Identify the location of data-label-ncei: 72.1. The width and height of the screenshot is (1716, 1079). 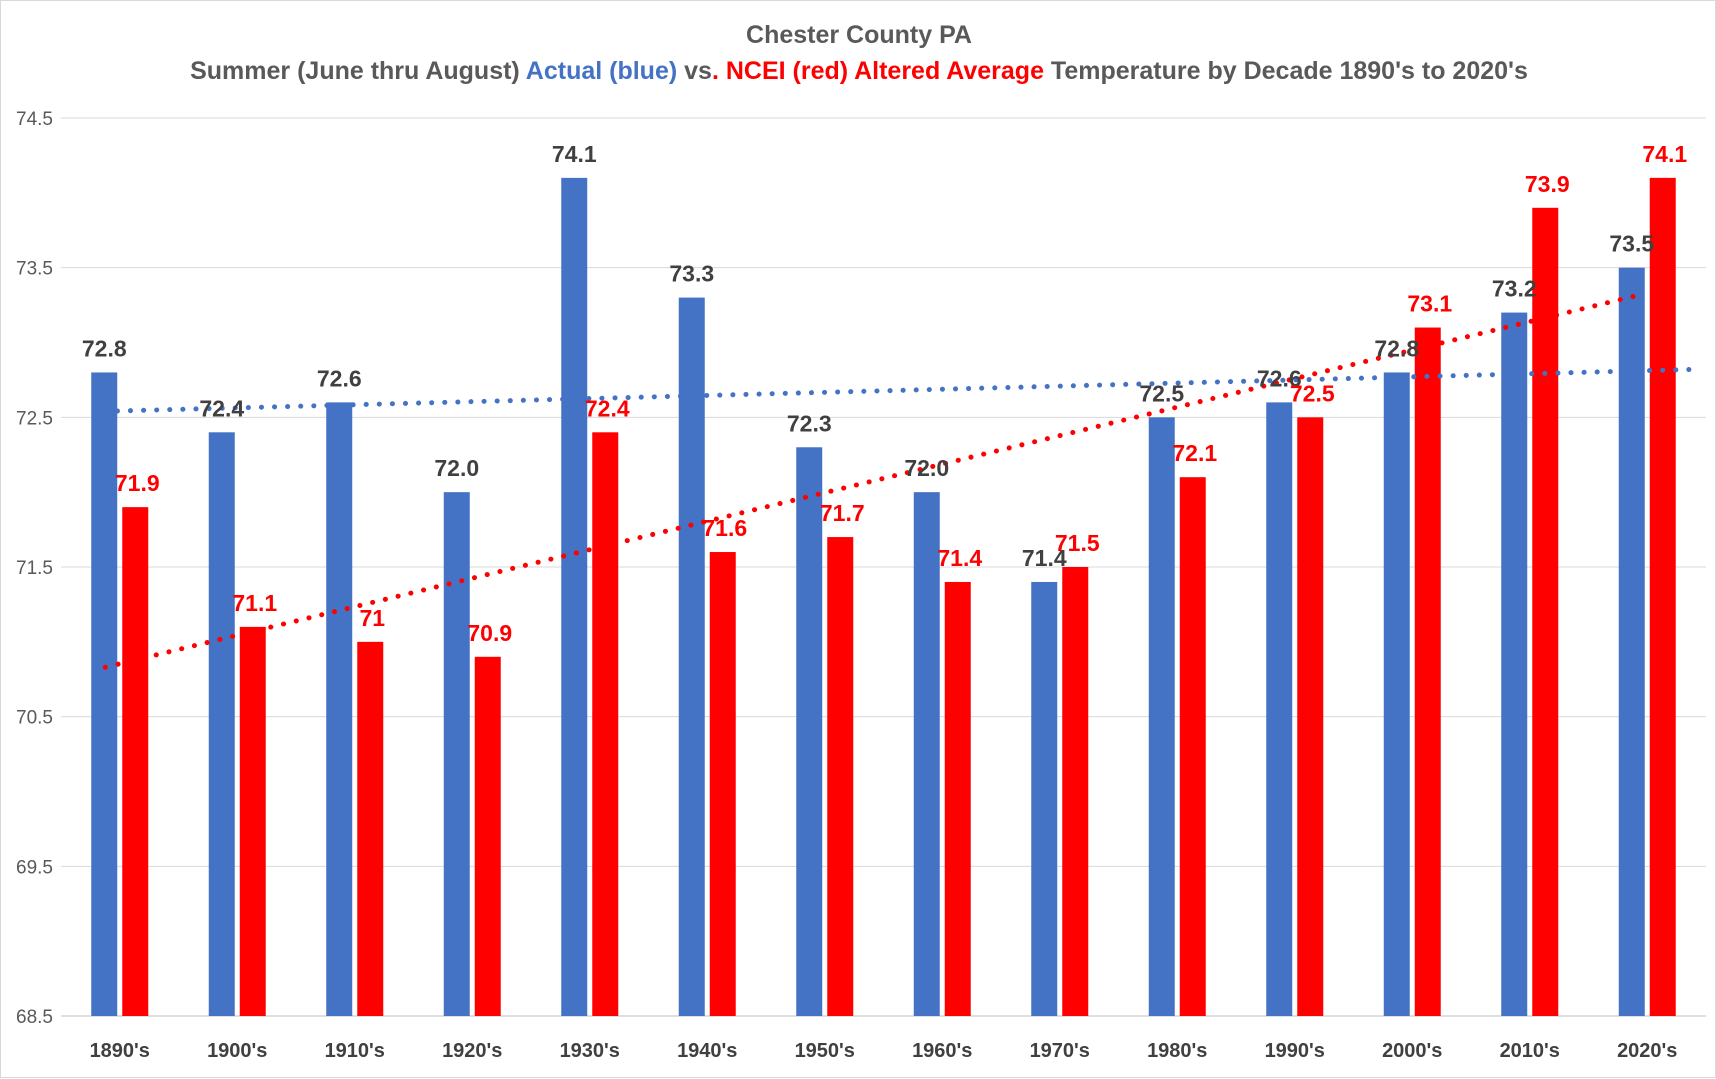
(1194, 453).